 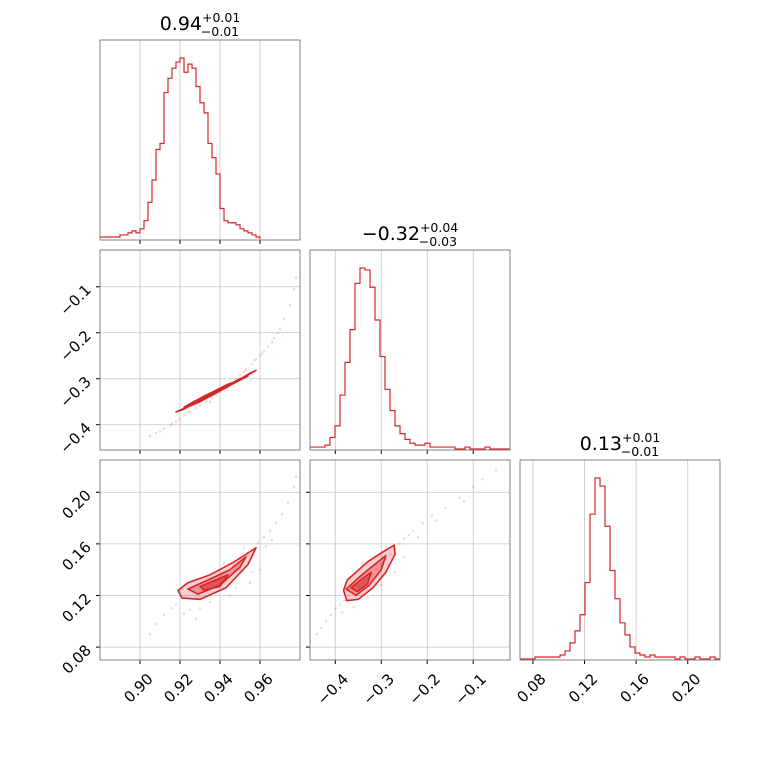 What do you see at coordinates (75, 300) in the screenshot?
I see `y-tick-label: −0.1` at bounding box center [75, 300].